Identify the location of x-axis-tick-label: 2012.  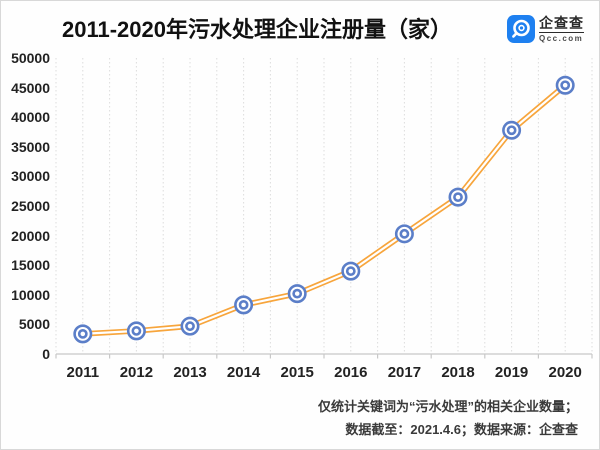
(136, 372).